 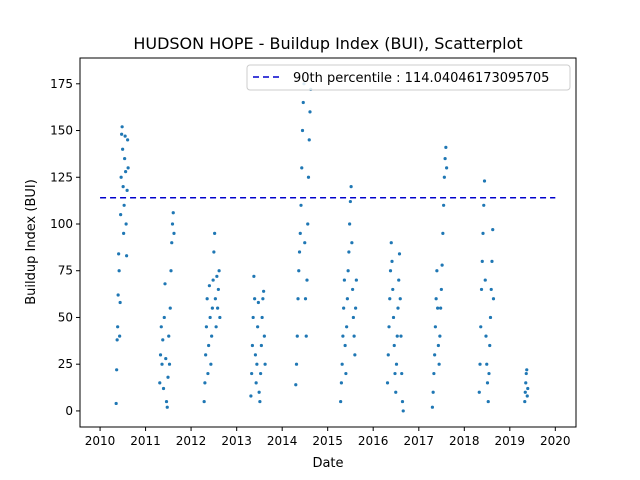 I want to click on legend-box, so click(x=408, y=77).